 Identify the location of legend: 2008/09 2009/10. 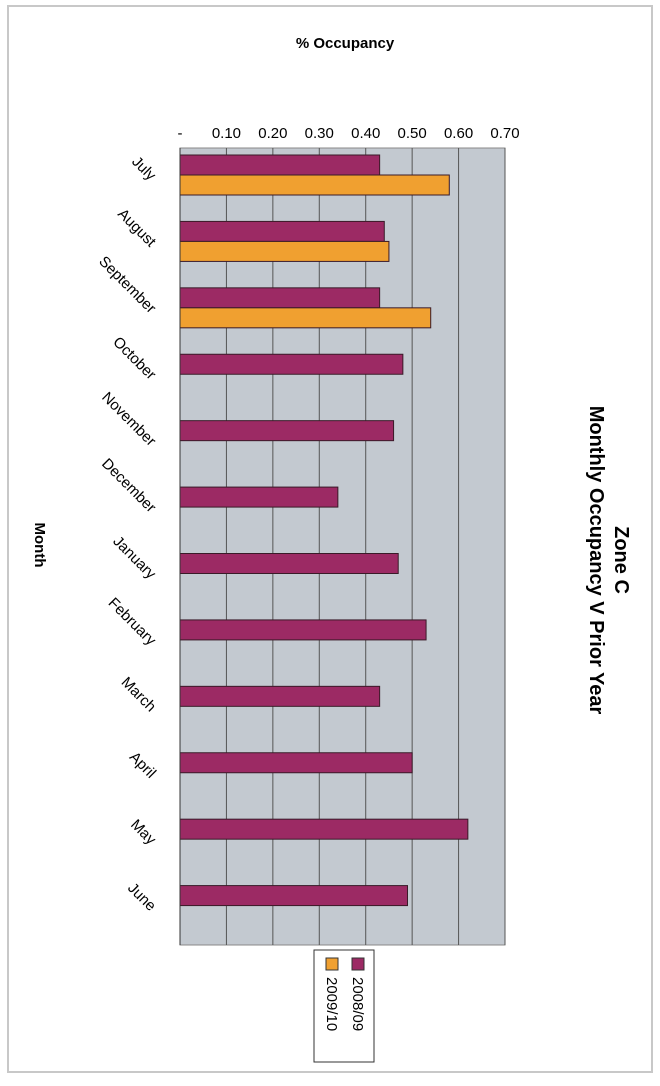
(344, 1006).